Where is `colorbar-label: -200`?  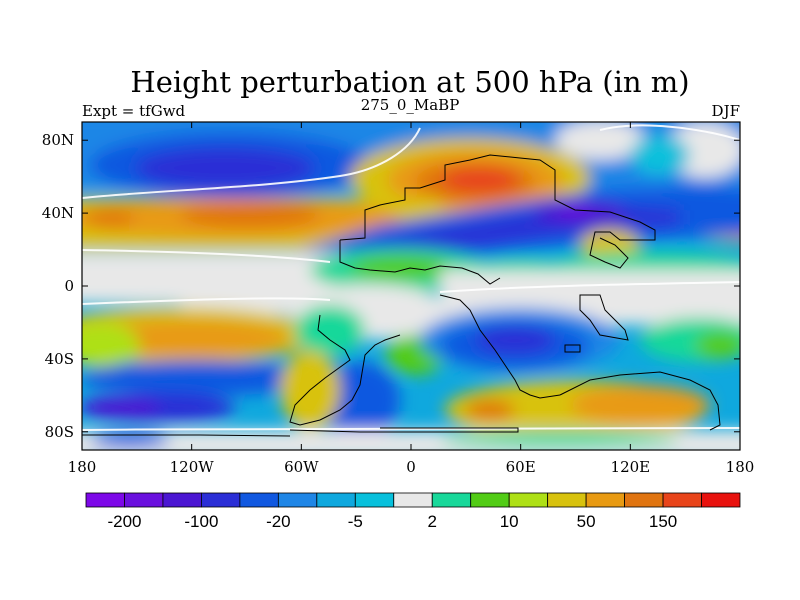
colorbar-label: -200 is located at coordinates (124, 521).